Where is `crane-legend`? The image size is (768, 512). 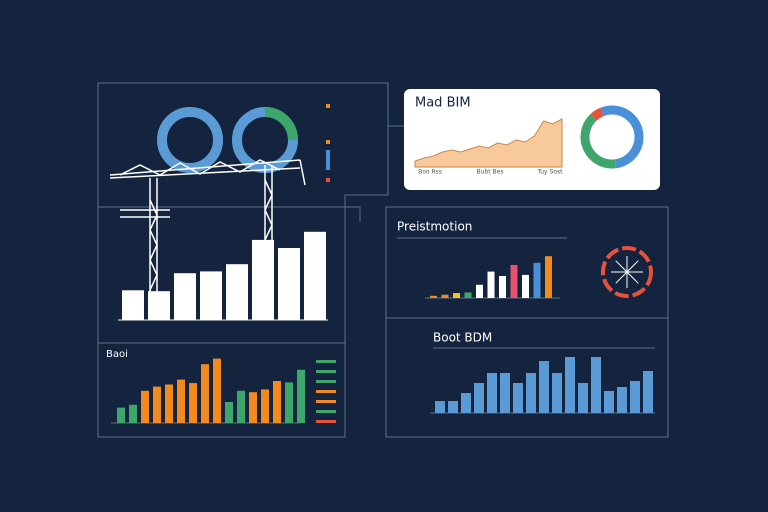
crane-legend is located at coordinates (328, 143).